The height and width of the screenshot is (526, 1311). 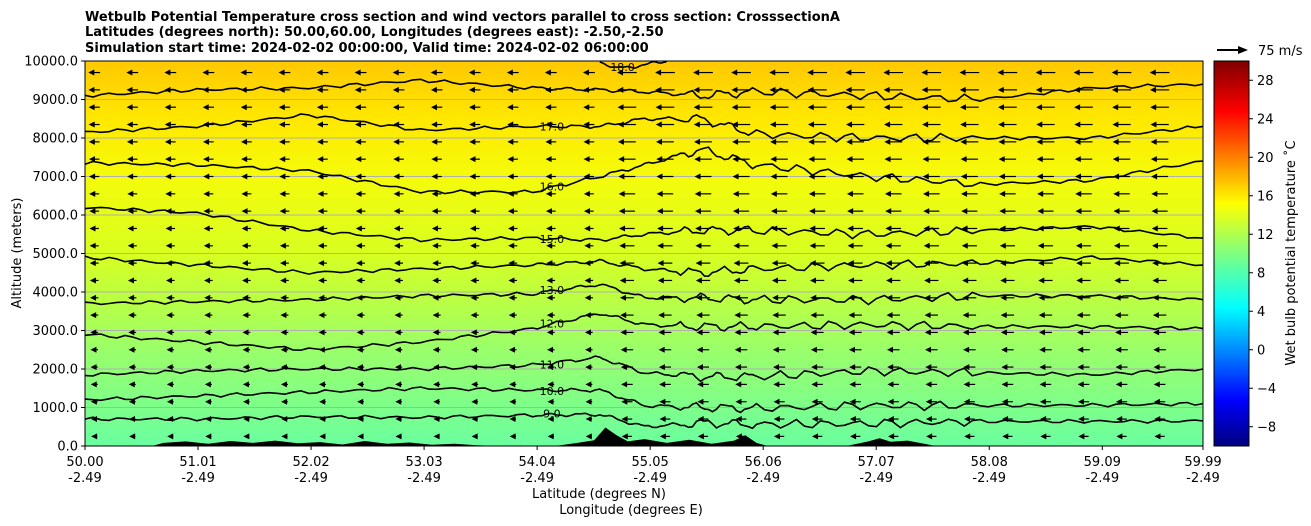 I want to click on colorbar-tick-label: 4, so click(x=1261, y=312).